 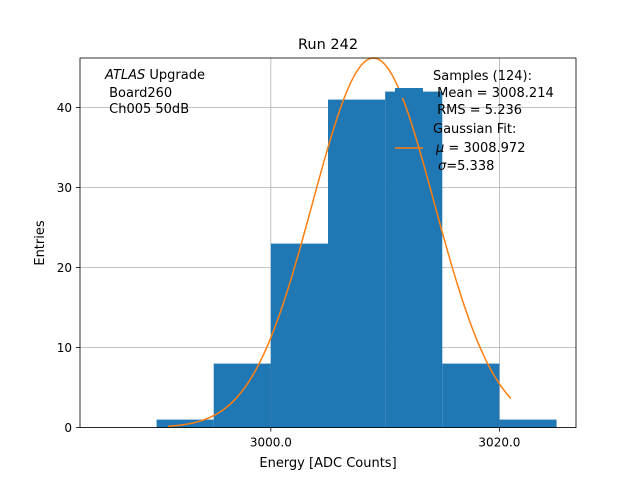 What do you see at coordinates (124, 75) in the screenshot?
I see `annotation-atlas: ATLAS` at bounding box center [124, 75].